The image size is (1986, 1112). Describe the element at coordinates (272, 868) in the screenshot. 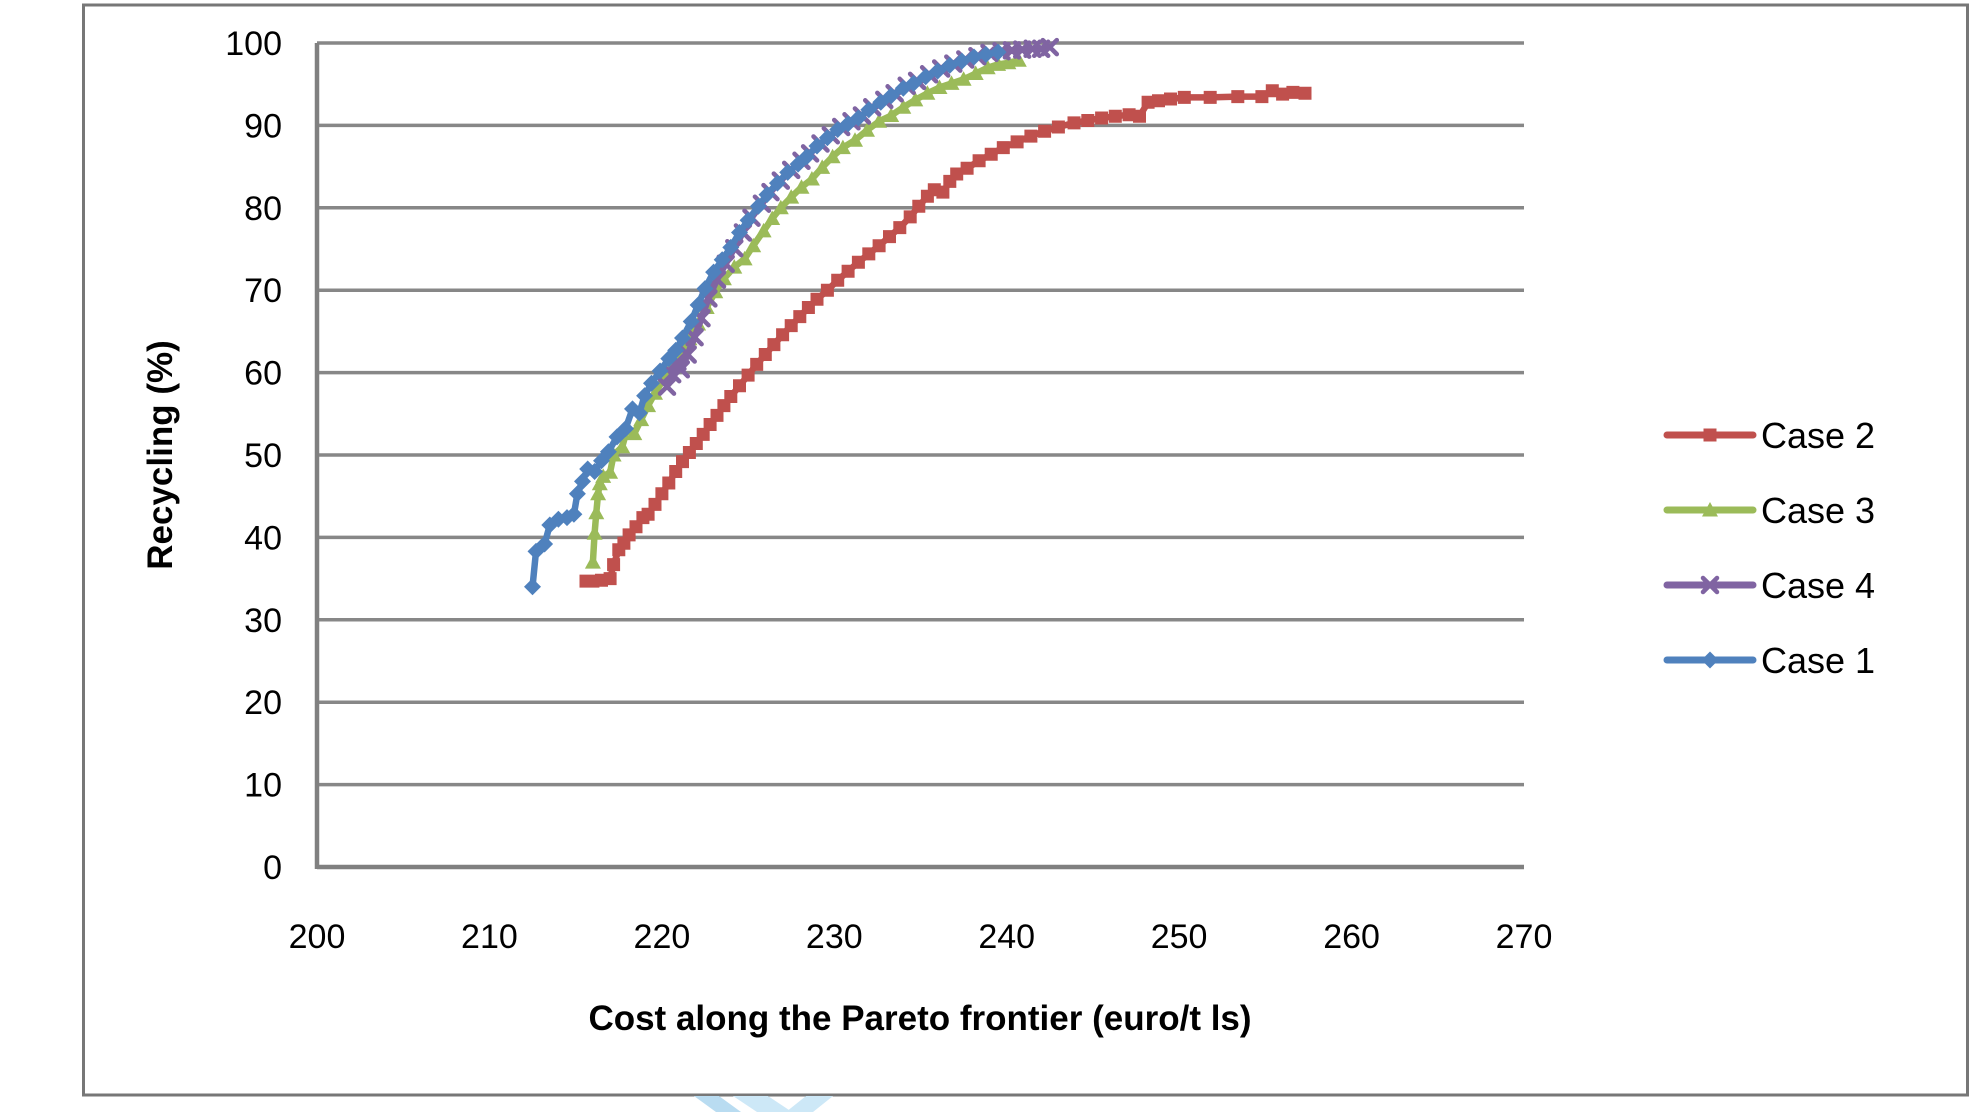

I see `y-tick-label: 0` at that location.